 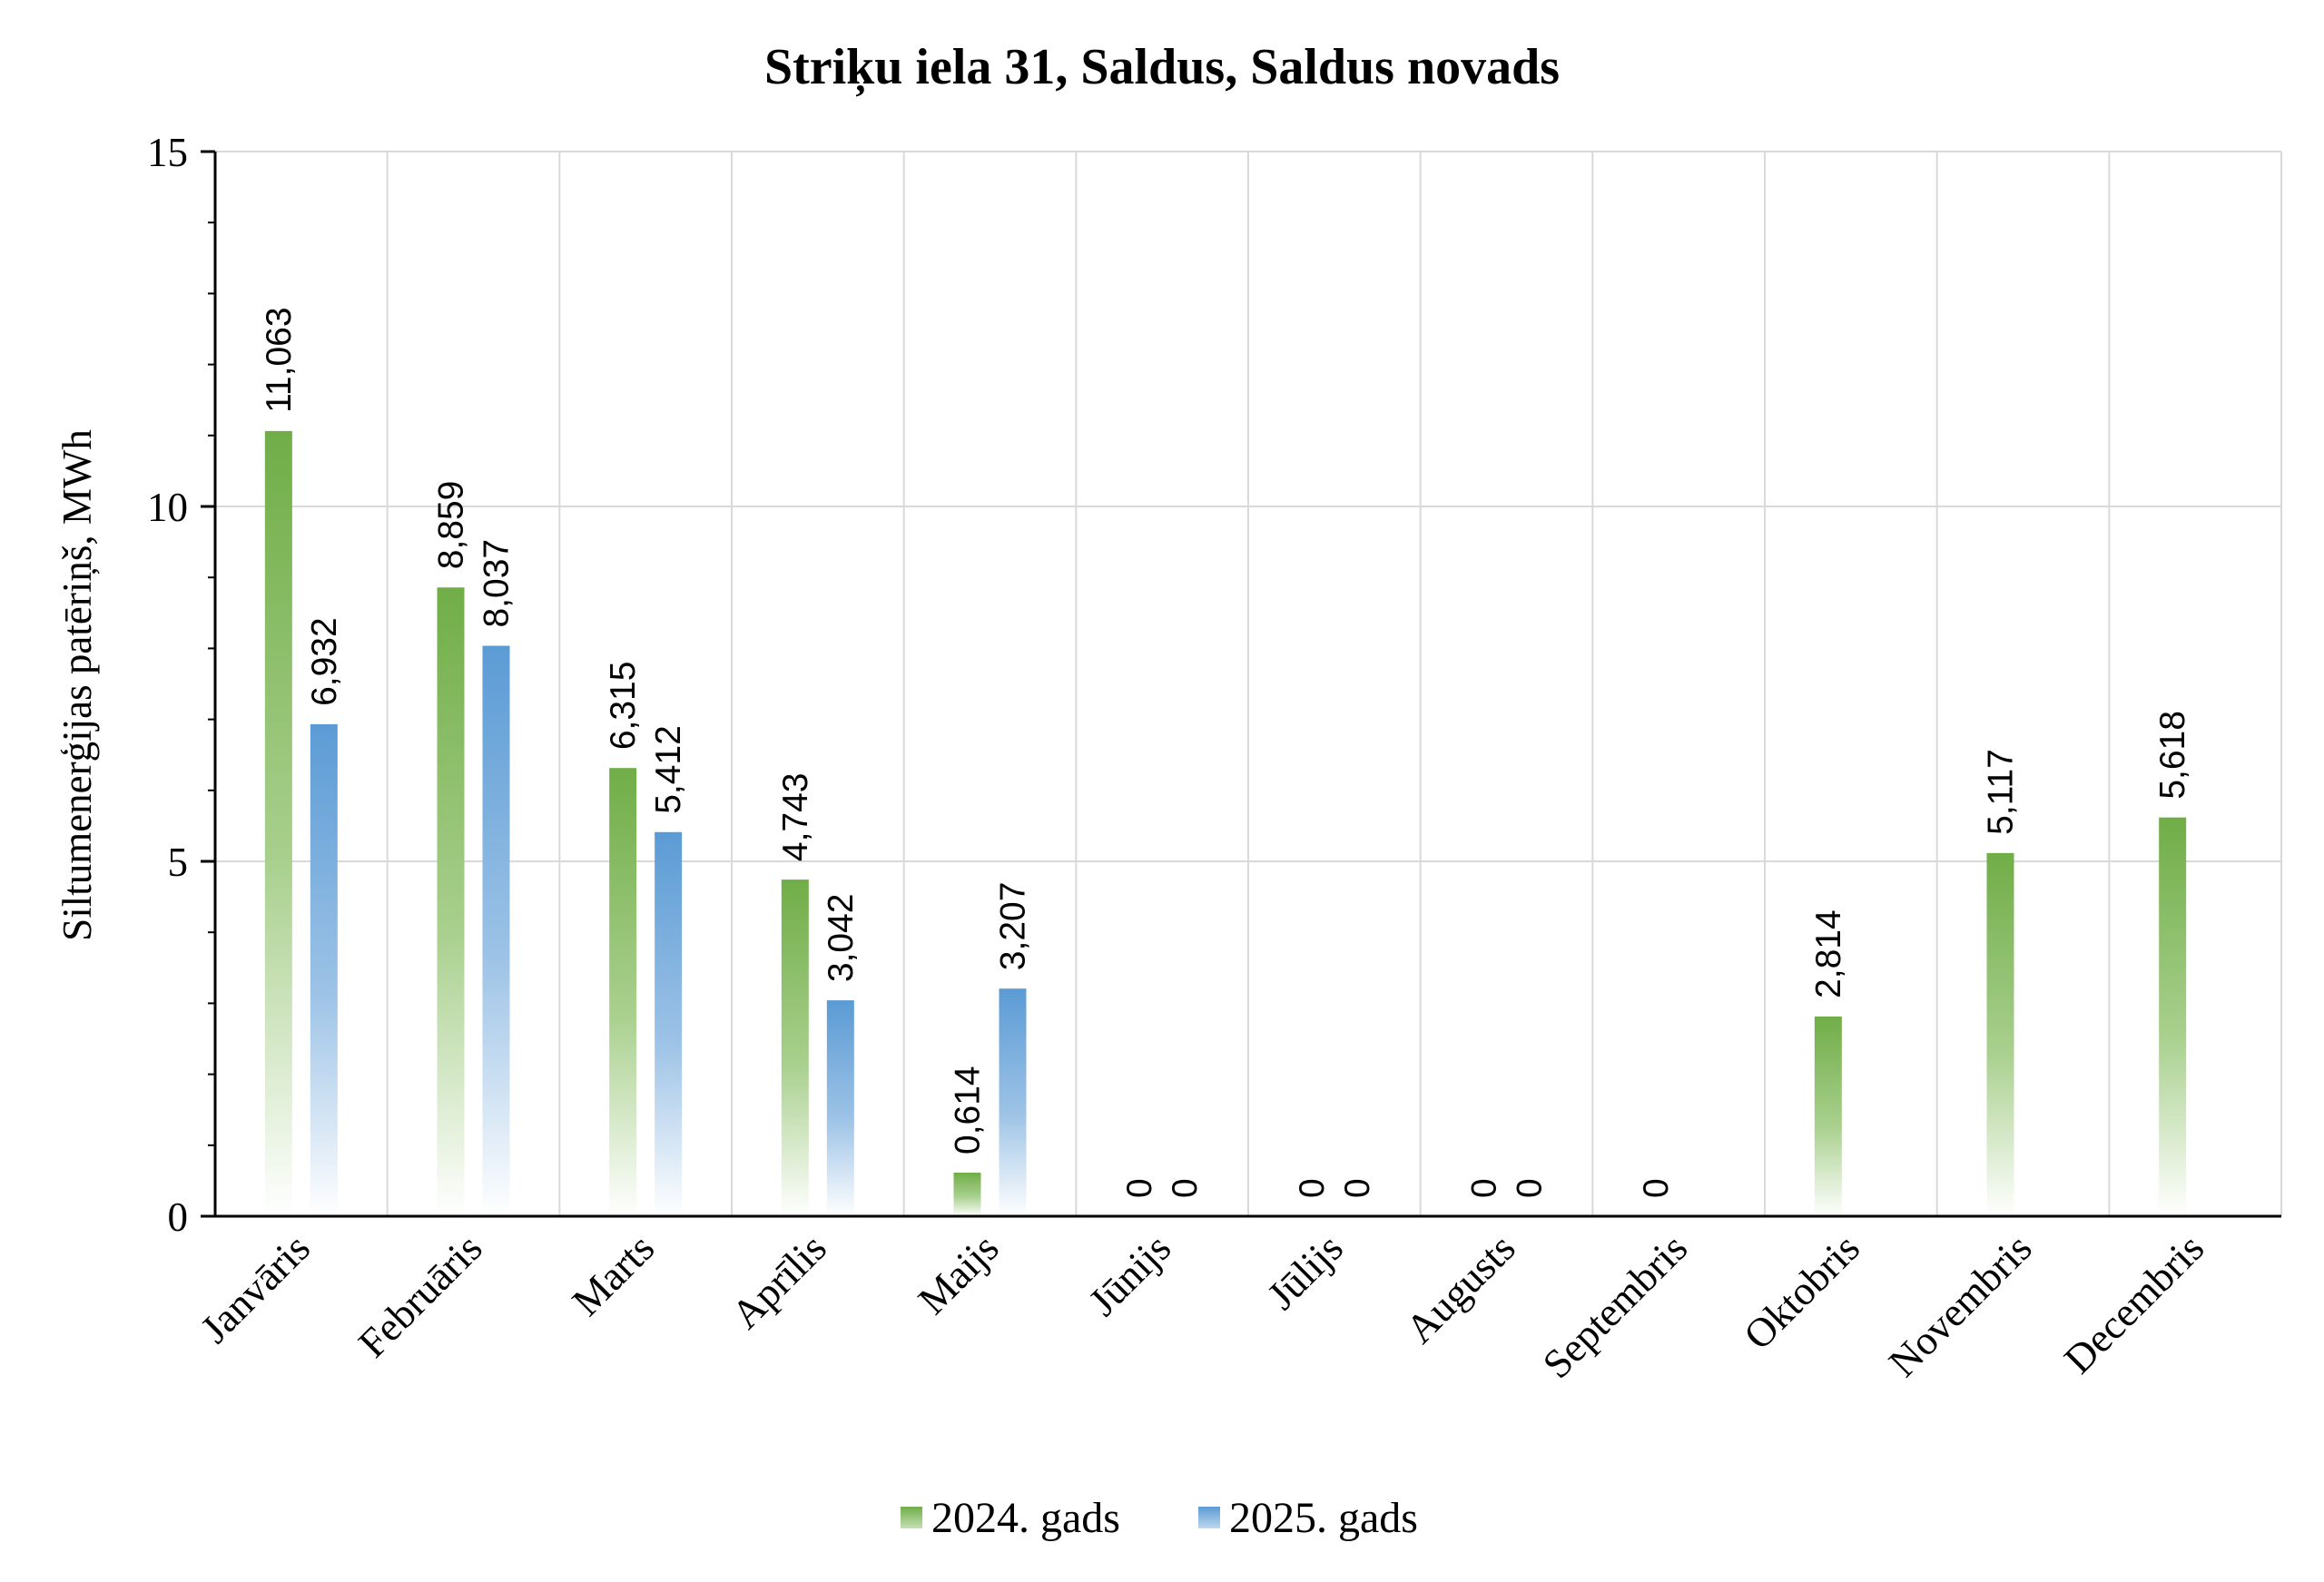 What do you see at coordinates (1615, 1306) in the screenshot?
I see `x-tick-label: Septembris` at bounding box center [1615, 1306].